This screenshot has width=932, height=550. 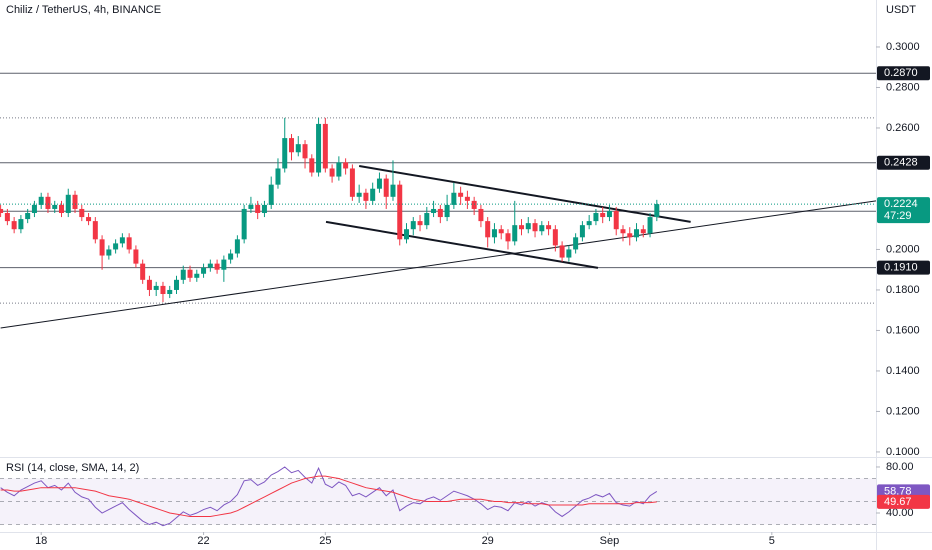 What do you see at coordinates (903, 452) in the screenshot?
I see `y-tick-label: 0.1000` at bounding box center [903, 452].